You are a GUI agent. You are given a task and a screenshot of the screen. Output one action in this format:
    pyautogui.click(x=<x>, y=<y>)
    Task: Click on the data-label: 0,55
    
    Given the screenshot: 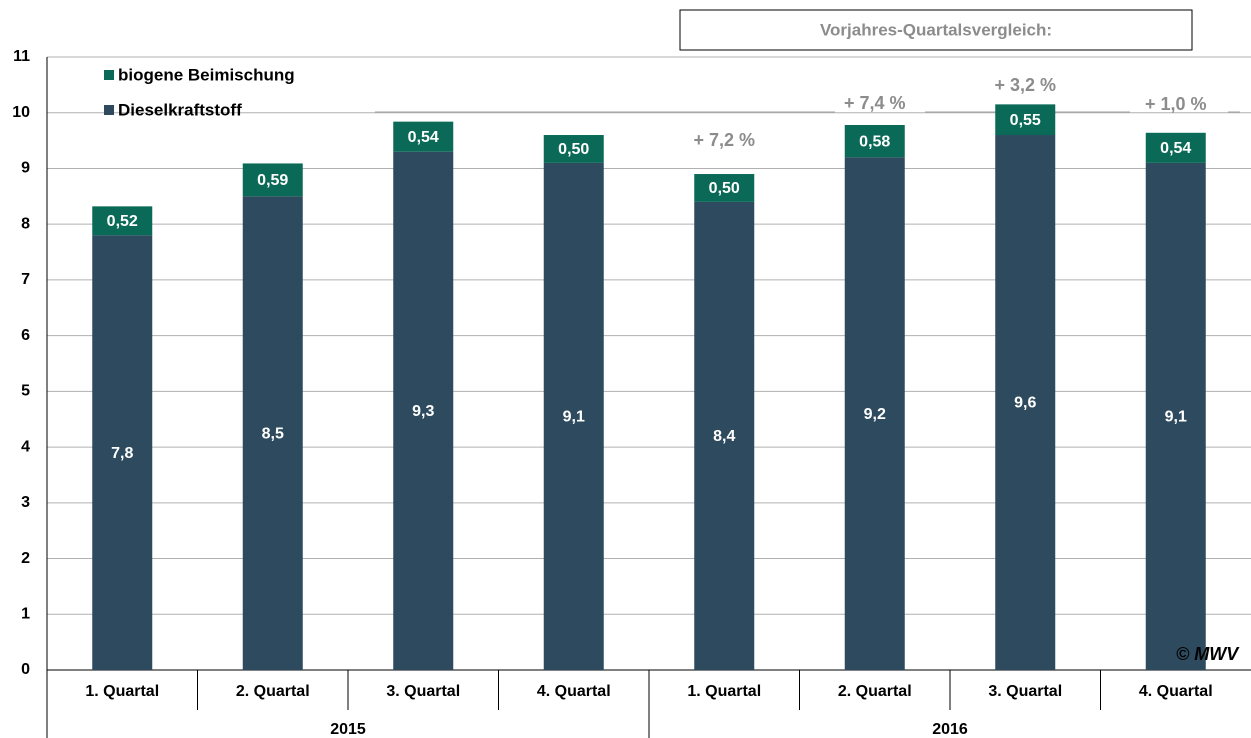 What is the action you would take?
    pyautogui.click(x=1025, y=120)
    